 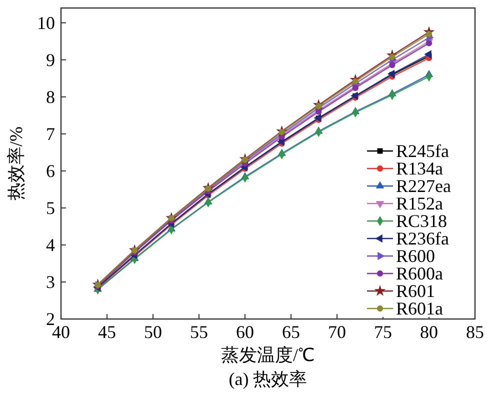 I want to click on legend-label: R600, so click(x=416, y=256).